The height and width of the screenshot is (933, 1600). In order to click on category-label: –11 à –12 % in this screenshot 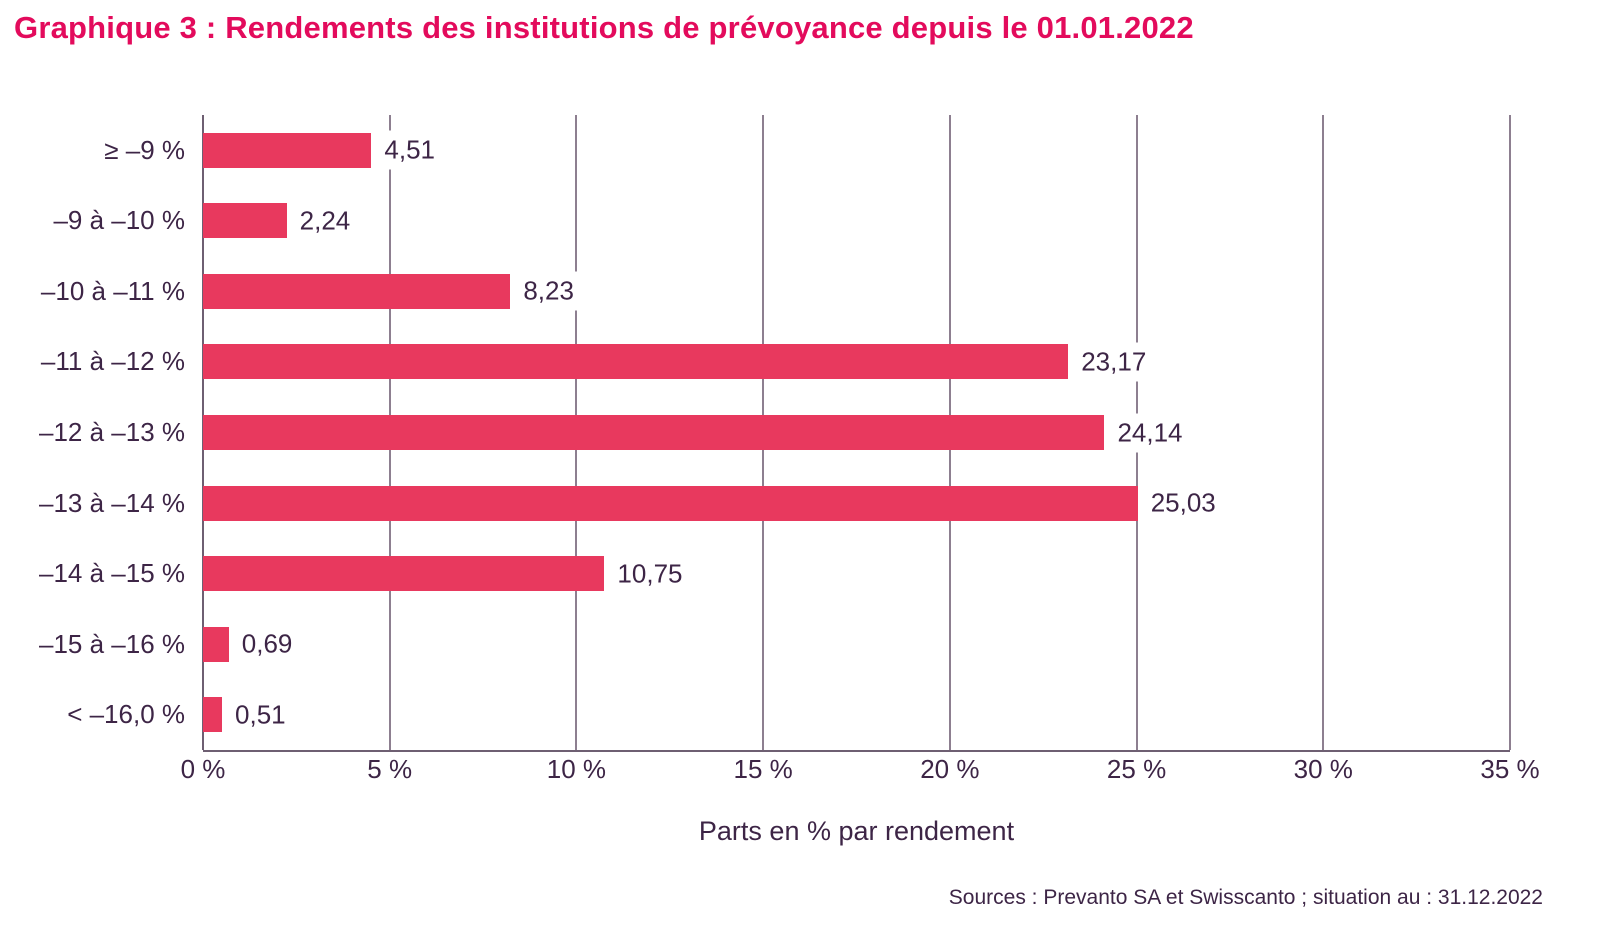, I will do `click(112, 361)`.